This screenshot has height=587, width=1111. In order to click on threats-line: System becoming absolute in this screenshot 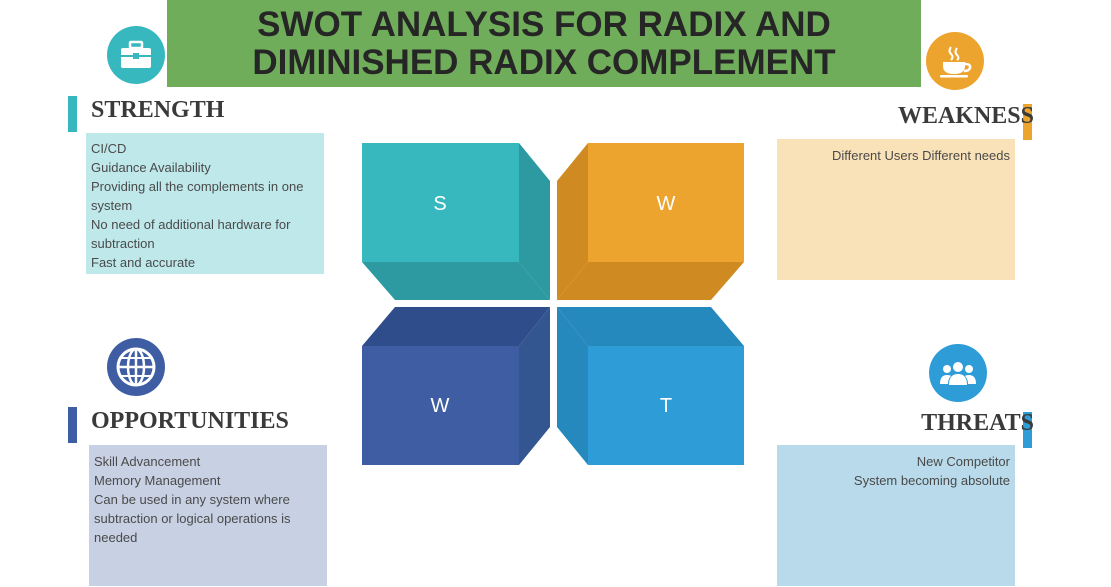, I will do `click(931, 480)`.